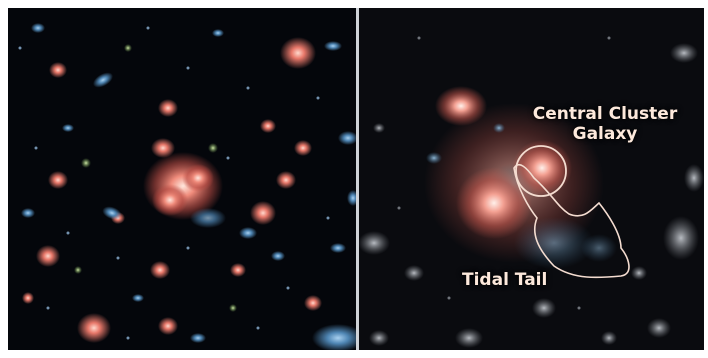  I want to click on central-cluster-outline, so click(541, 171).